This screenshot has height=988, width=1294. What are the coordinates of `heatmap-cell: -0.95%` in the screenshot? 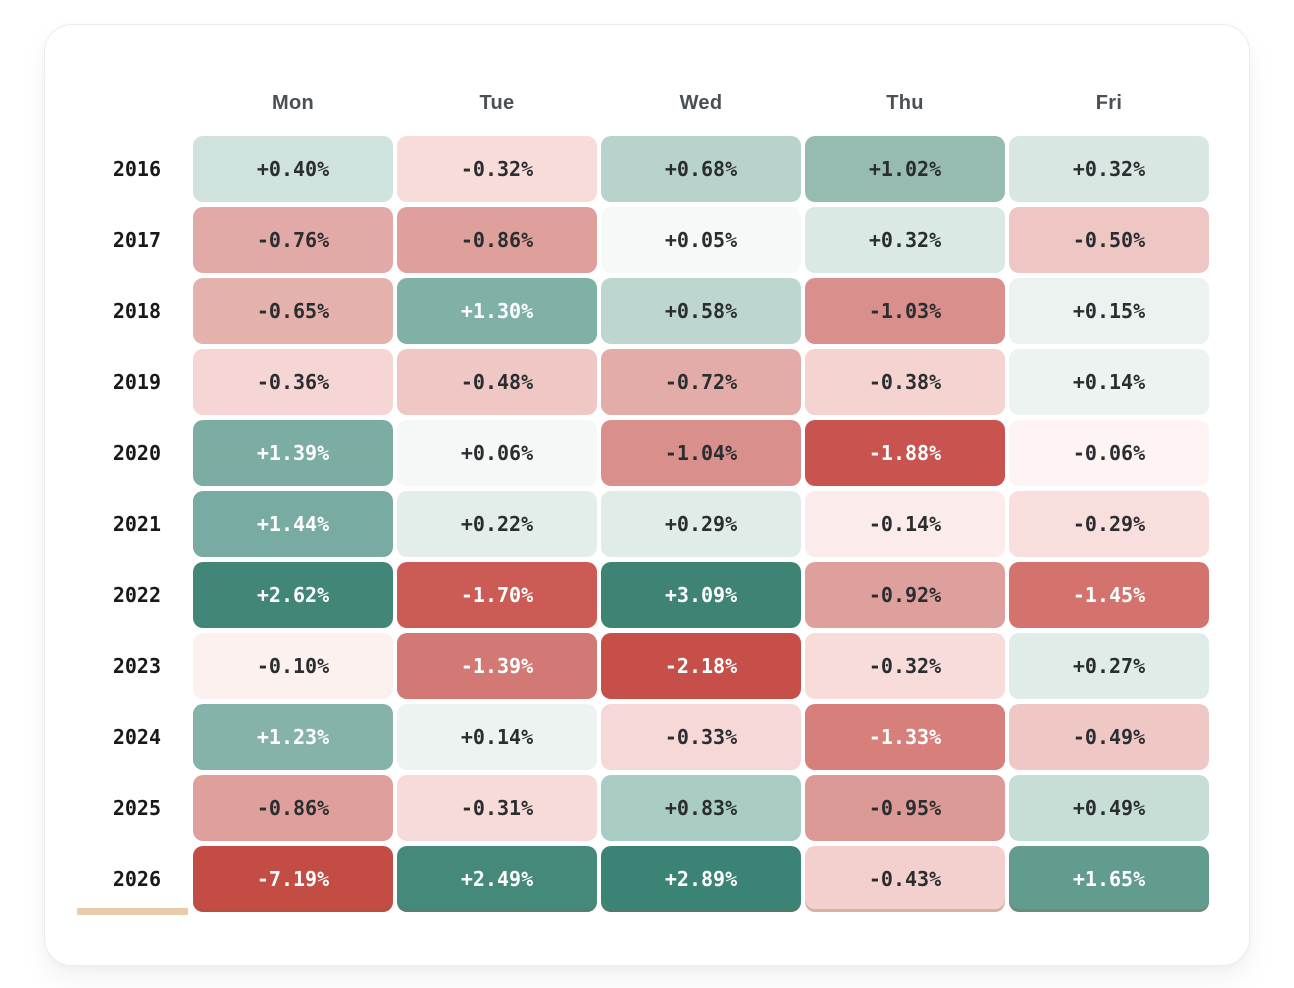 It's located at (905, 808).